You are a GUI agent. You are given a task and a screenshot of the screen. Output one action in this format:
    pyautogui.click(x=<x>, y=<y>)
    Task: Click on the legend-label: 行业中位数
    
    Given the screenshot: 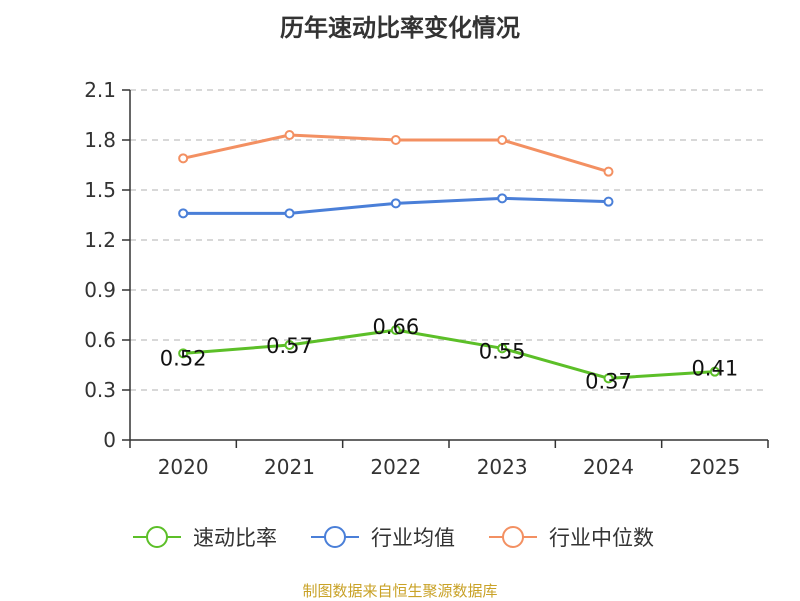 What is the action you would take?
    pyautogui.click(x=601, y=538)
    